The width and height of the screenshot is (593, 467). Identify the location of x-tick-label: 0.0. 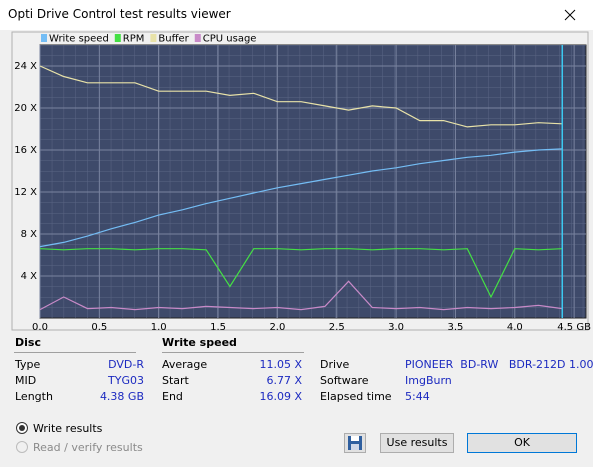
(40, 327).